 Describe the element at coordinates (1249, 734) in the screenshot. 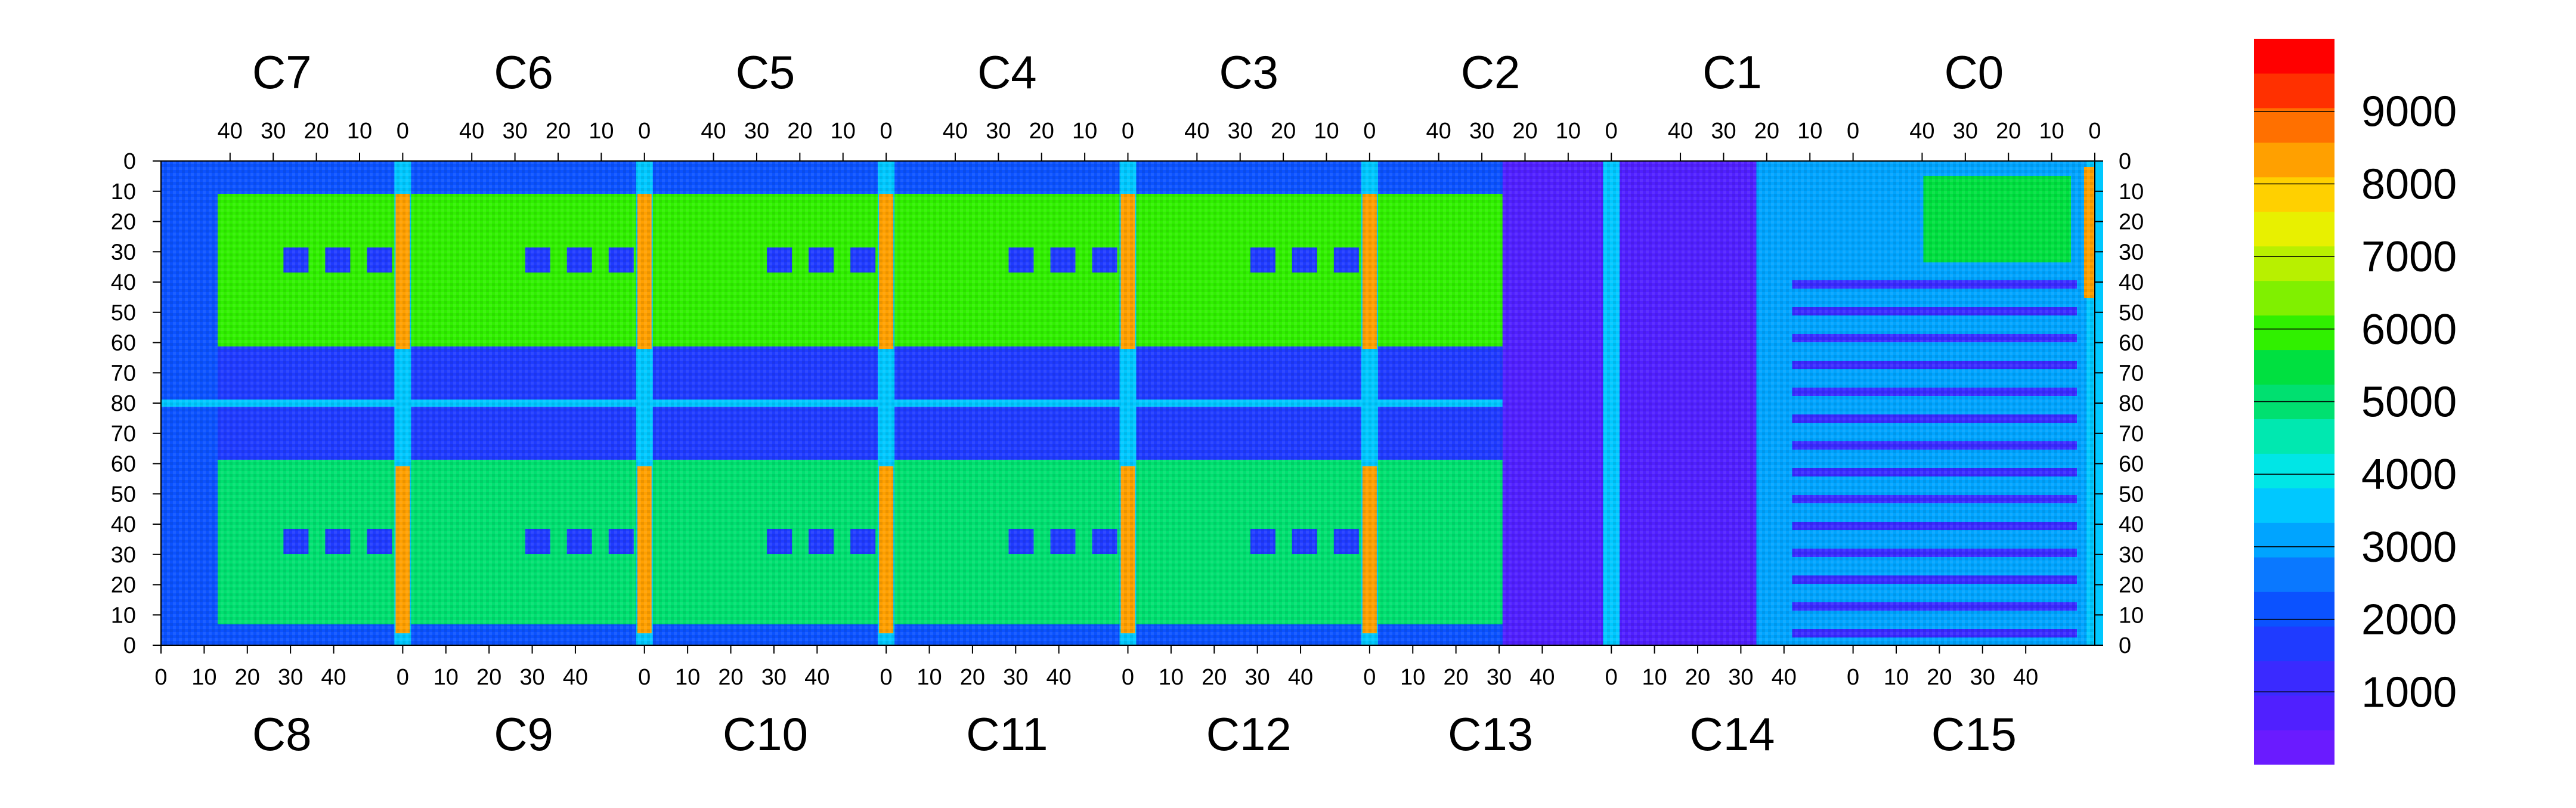

I see `chip-label-bottom: C12` at that location.